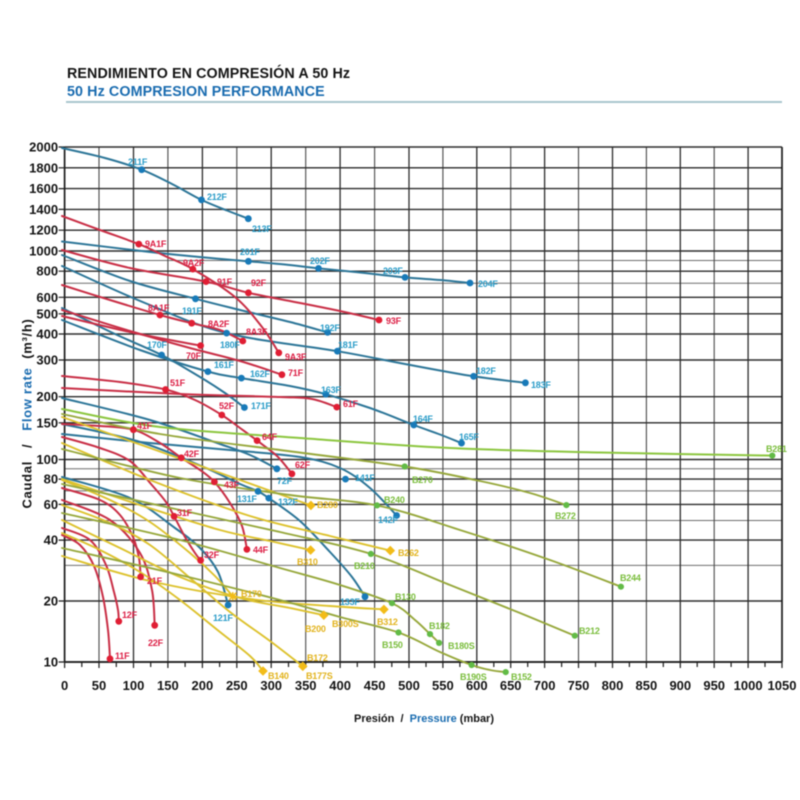 The height and width of the screenshot is (800, 800). Describe the element at coordinates (145, 426) in the screenshot. I see `svg-text: 41F` at that location.